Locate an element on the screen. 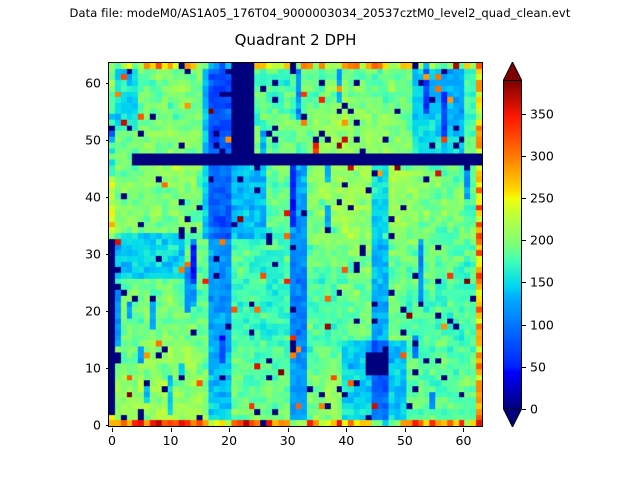  colorbar-tick-label: 100 is located at coordinates (542, 325).